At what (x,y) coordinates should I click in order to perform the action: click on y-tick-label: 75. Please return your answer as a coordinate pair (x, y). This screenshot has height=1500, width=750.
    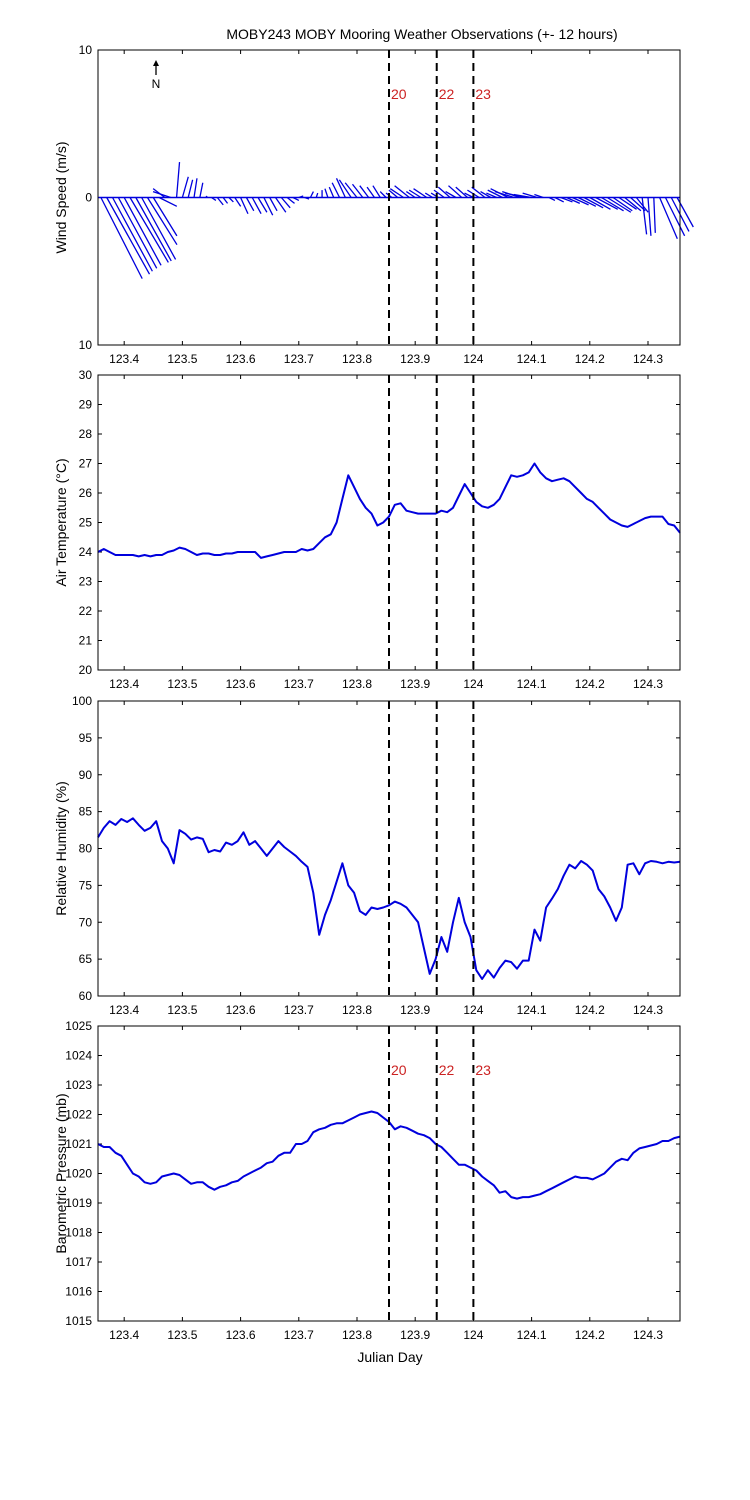
    Looking at the image, I should click on (86, 885).